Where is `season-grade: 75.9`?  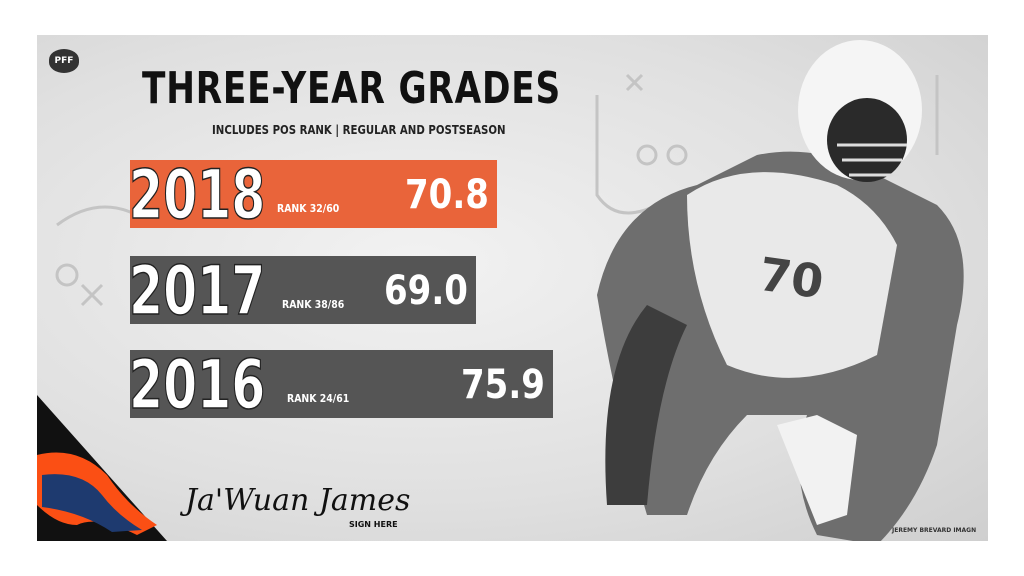
season-grade: 75.9 is located at coordinates (503, 385).